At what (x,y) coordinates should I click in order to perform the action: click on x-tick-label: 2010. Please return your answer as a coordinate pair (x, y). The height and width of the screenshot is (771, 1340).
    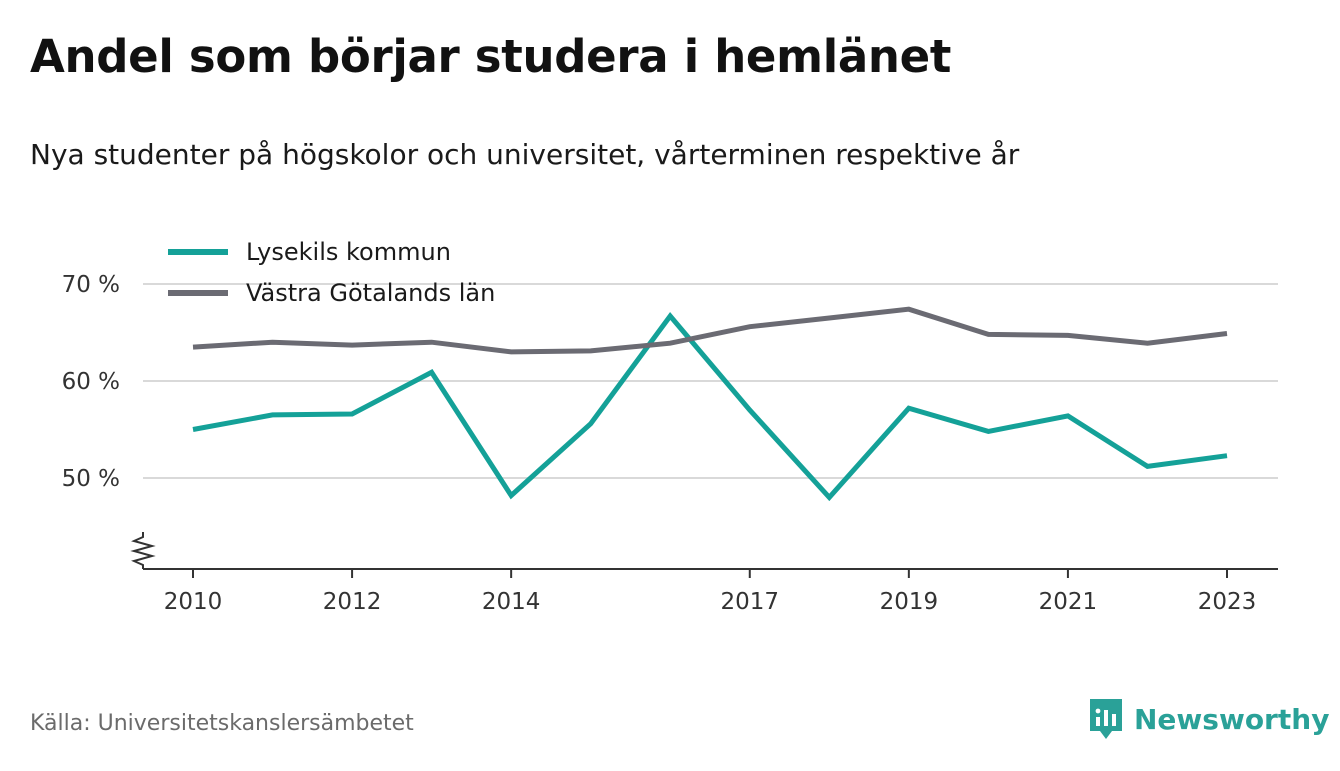
    Looking at the image, I should click on (193, 602).